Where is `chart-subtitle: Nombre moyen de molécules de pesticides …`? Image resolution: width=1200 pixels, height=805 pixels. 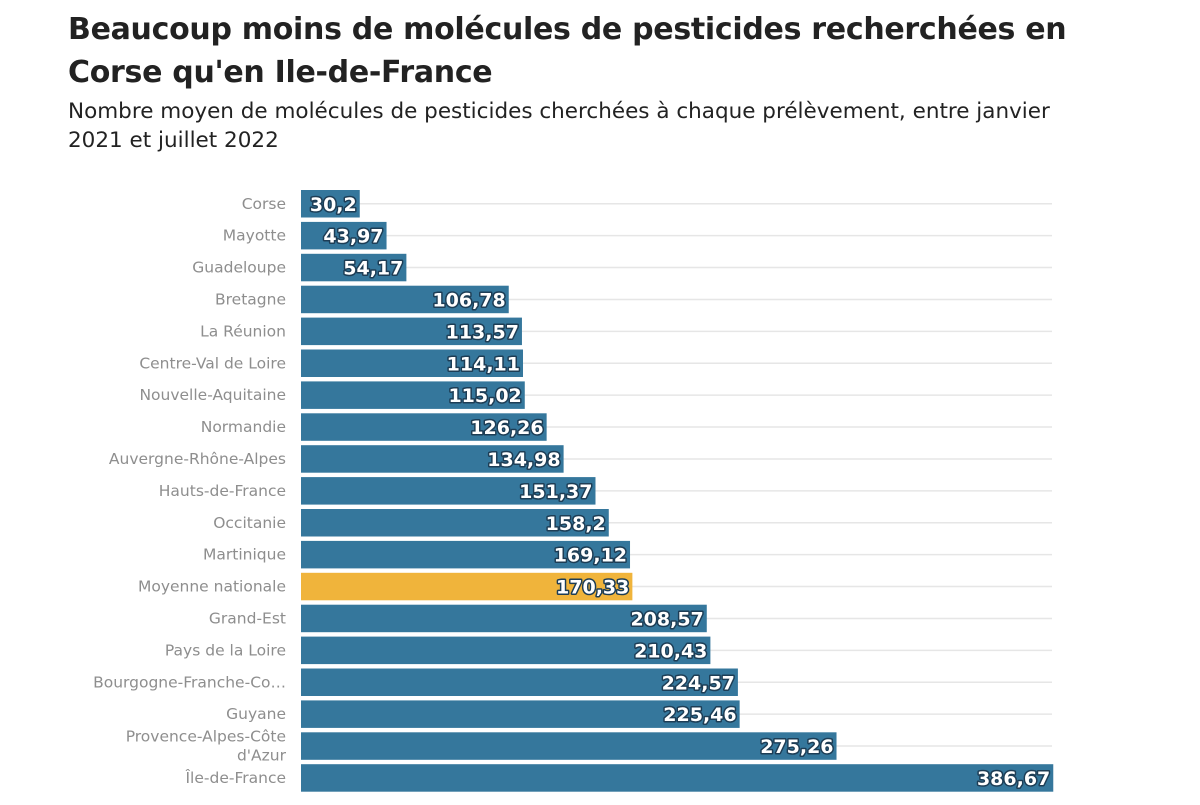 chart-subtitle: Nombre moyen de molécules de pesticides … is located at coordinates (559, 126).